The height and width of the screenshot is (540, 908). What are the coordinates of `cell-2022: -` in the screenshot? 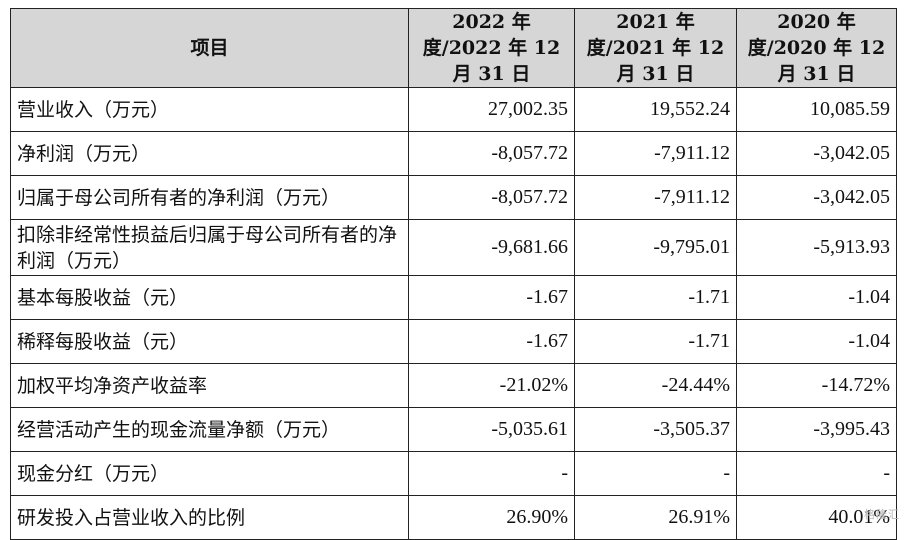 It's located at (491, 473).